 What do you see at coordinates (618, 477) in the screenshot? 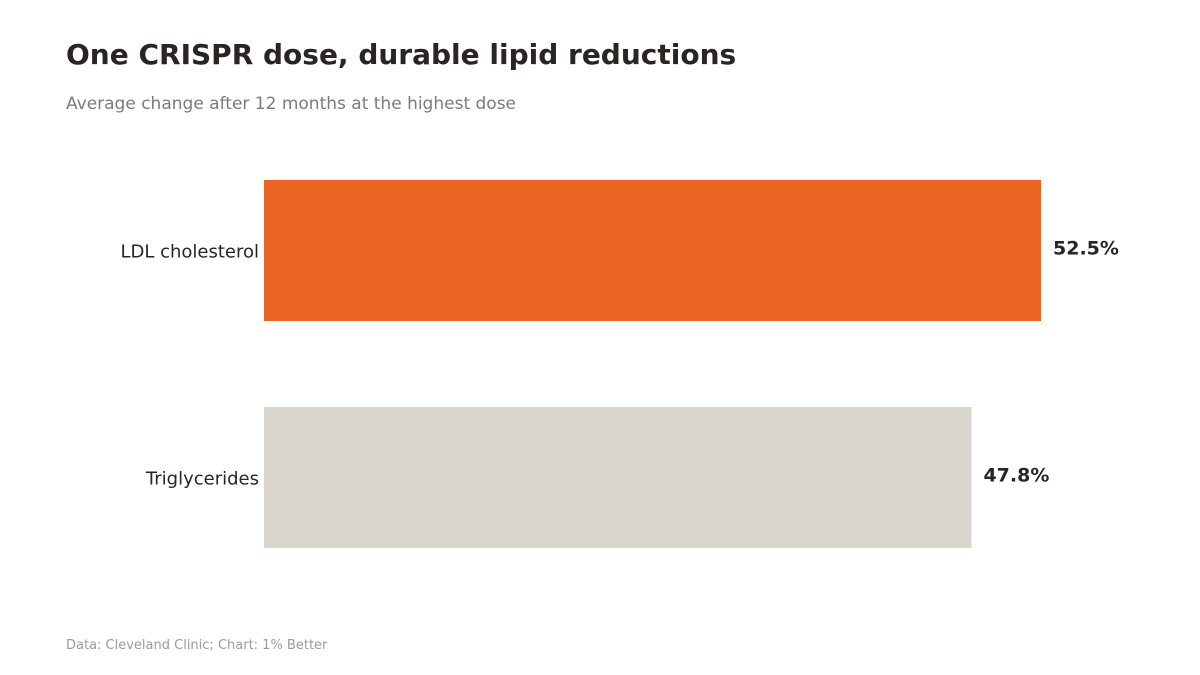
I see `bar-triglycerides` at bounding box center [618, 477].